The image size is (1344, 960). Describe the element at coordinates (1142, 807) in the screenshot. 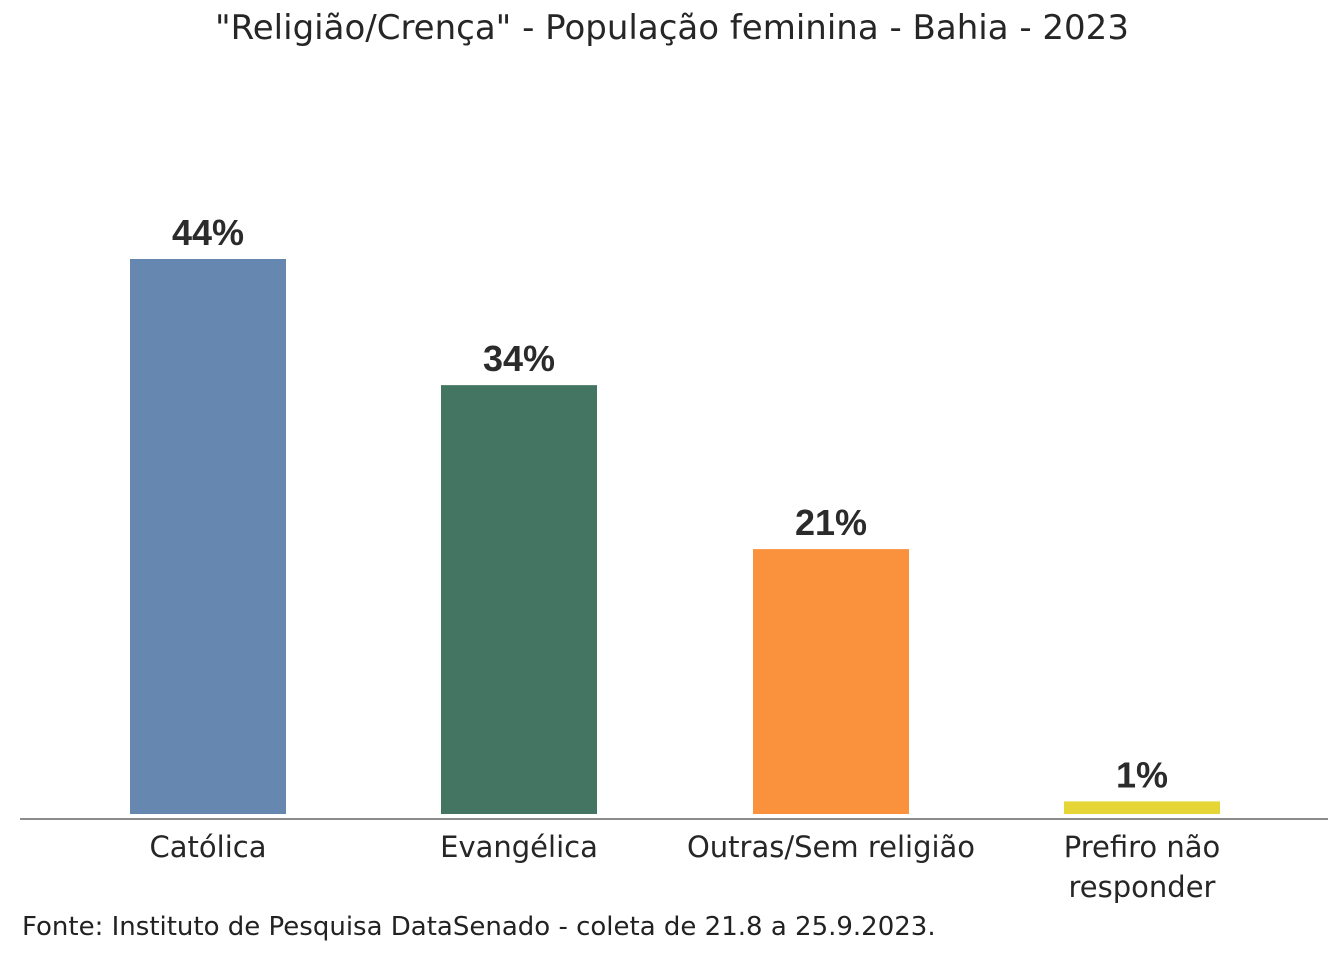

I see `bar-prefiro-nao-responder` at that location.